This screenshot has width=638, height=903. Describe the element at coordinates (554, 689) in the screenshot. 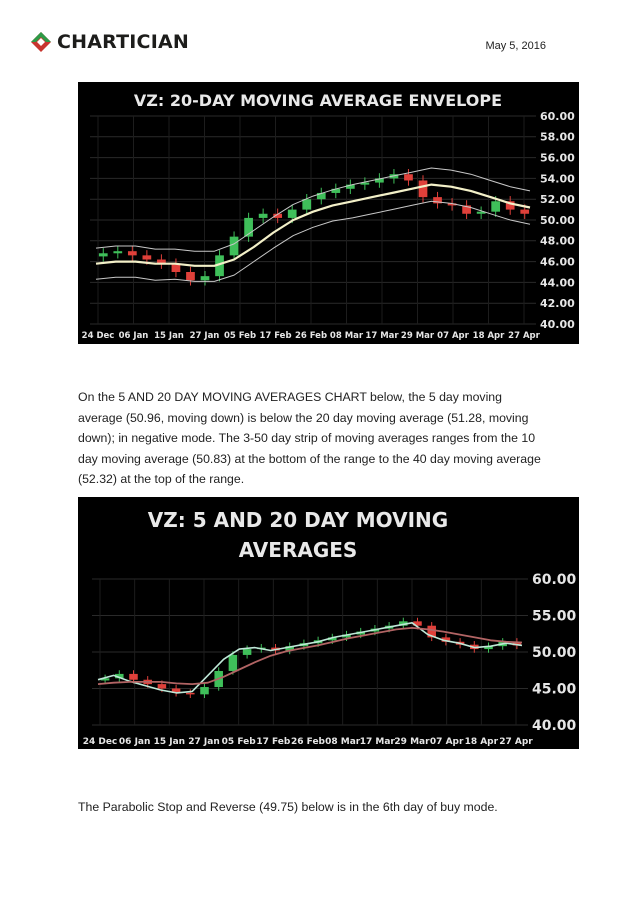

I see `y-tick-label: 45.00` at that location.